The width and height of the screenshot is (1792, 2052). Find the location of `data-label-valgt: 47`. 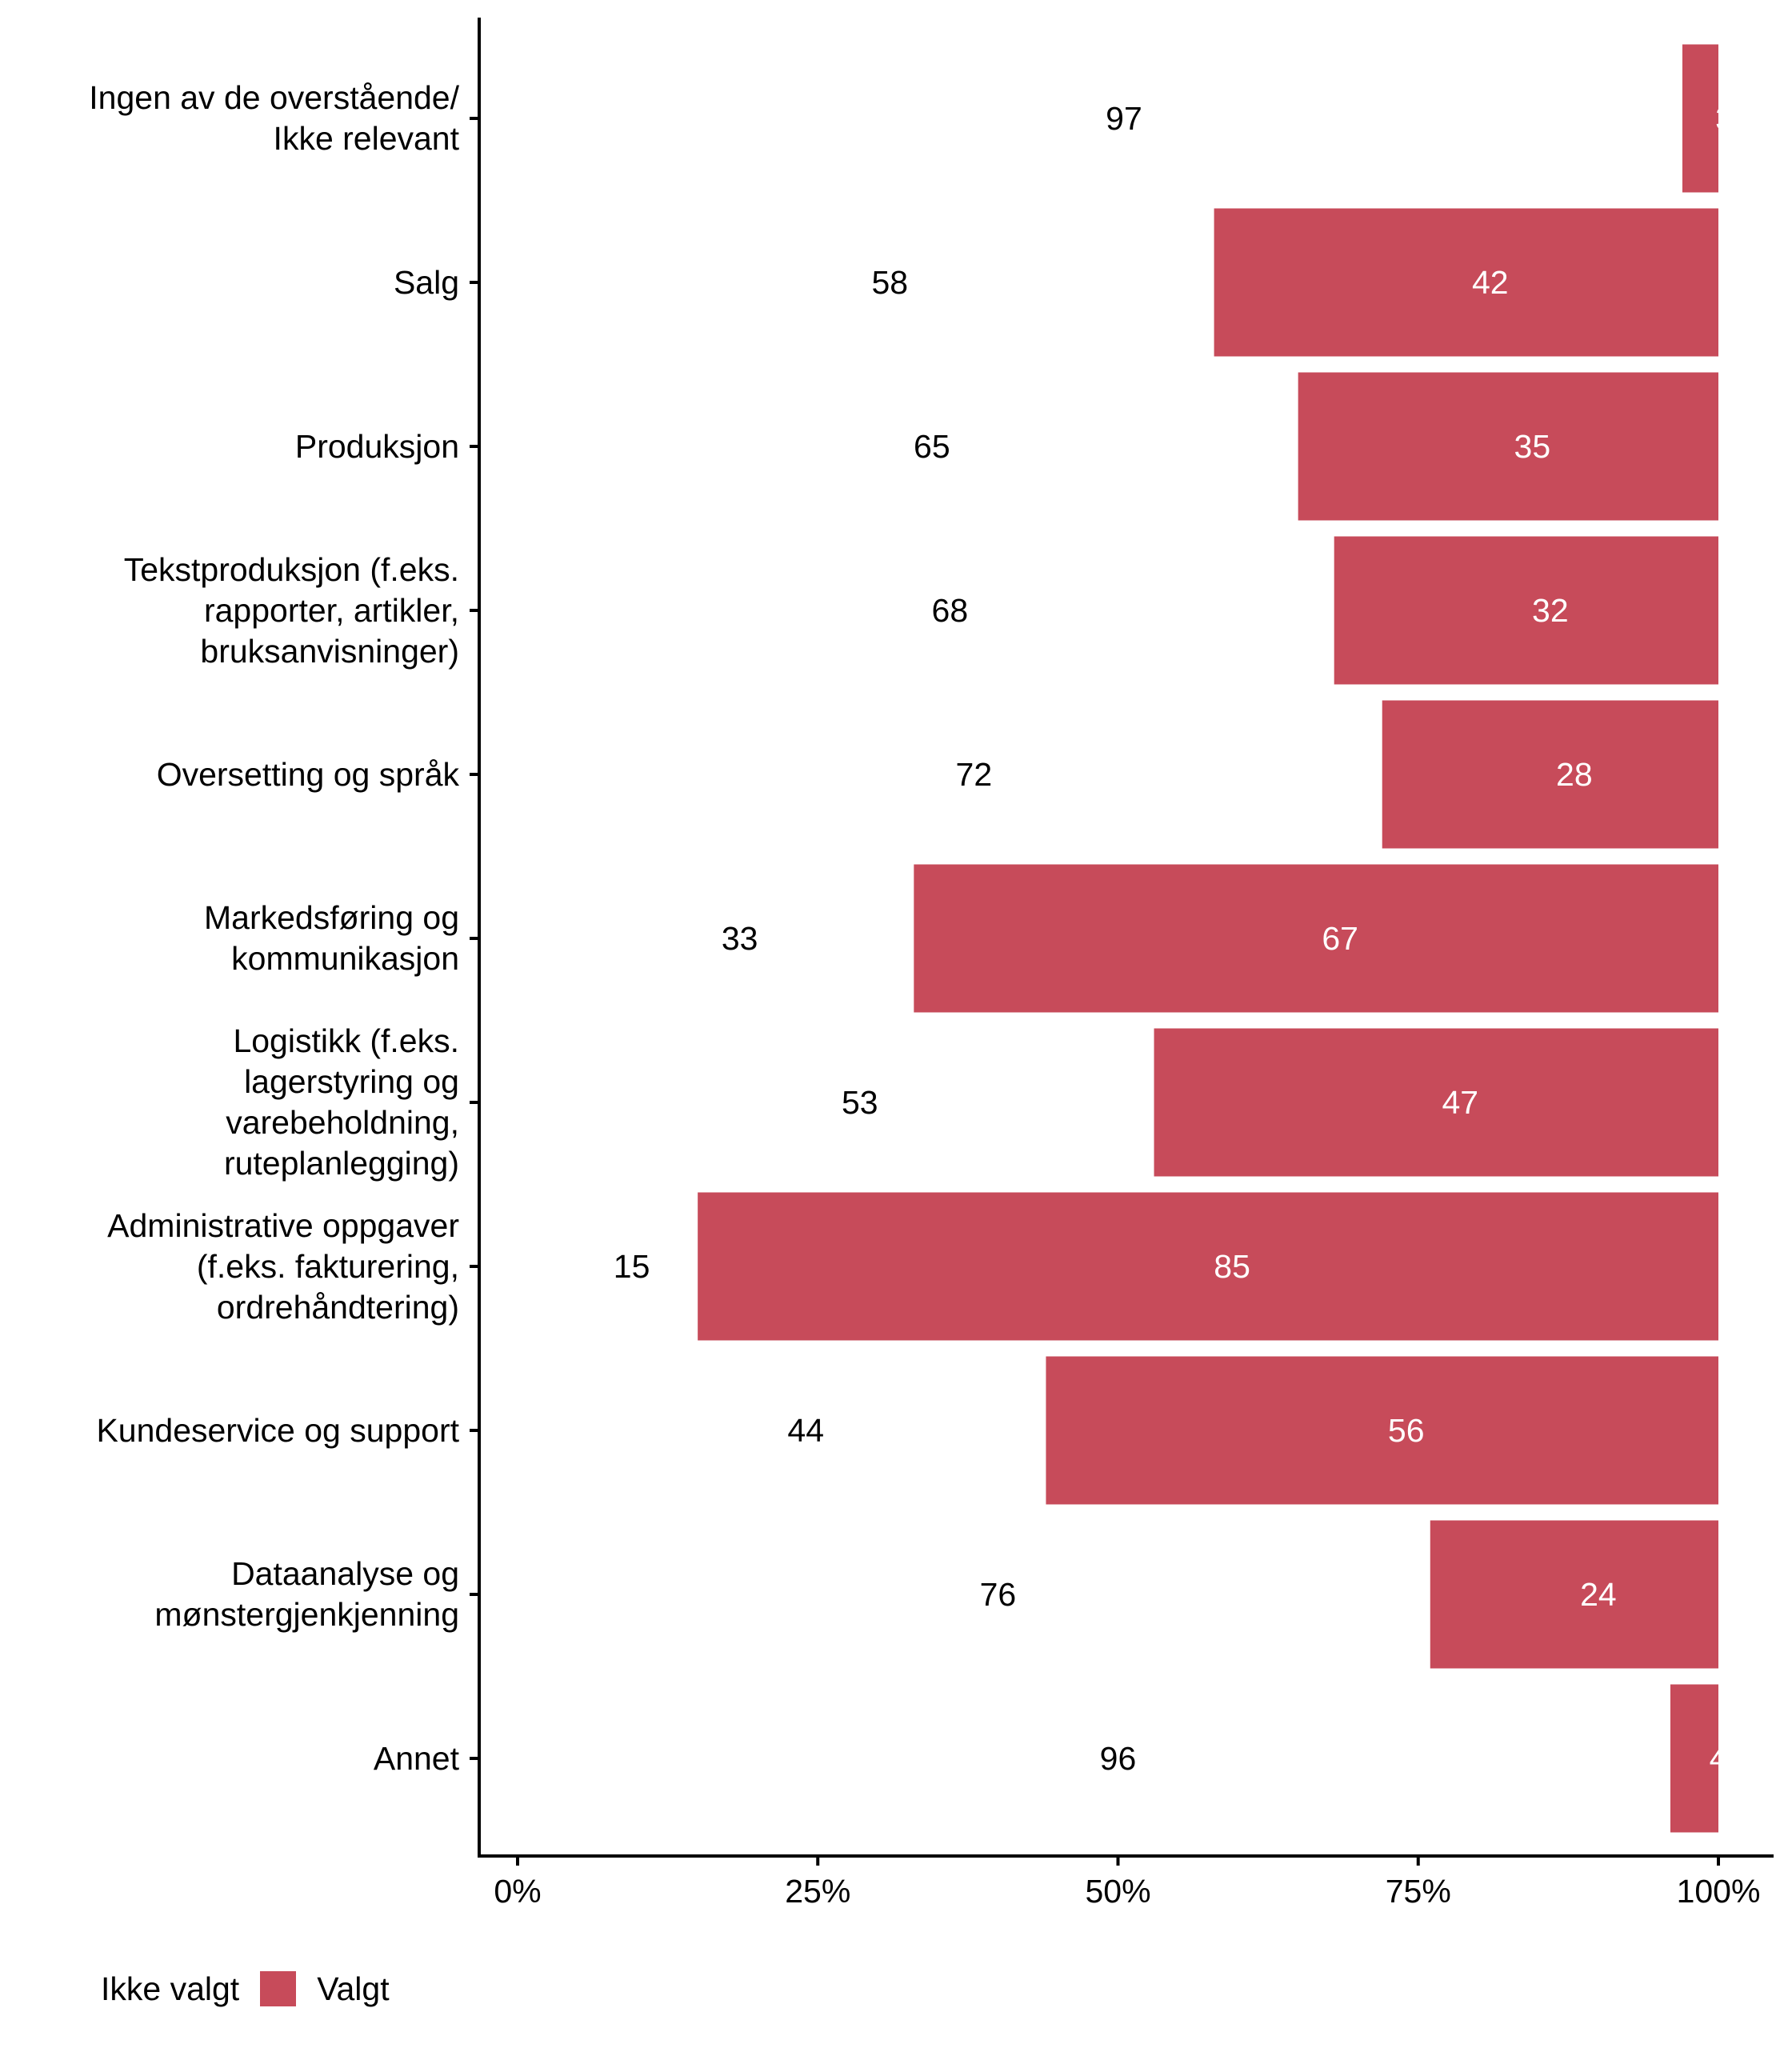

data-label-valgt: 47 is located at coordinates (1460, 1102).